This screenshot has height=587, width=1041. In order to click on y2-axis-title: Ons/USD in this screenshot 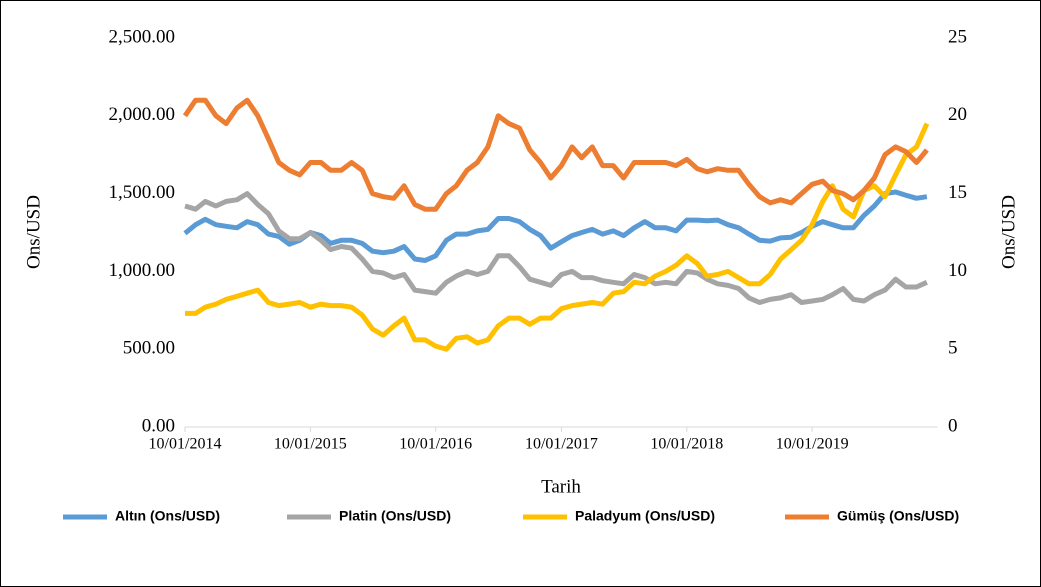, I will do `click(1008, 232)`.